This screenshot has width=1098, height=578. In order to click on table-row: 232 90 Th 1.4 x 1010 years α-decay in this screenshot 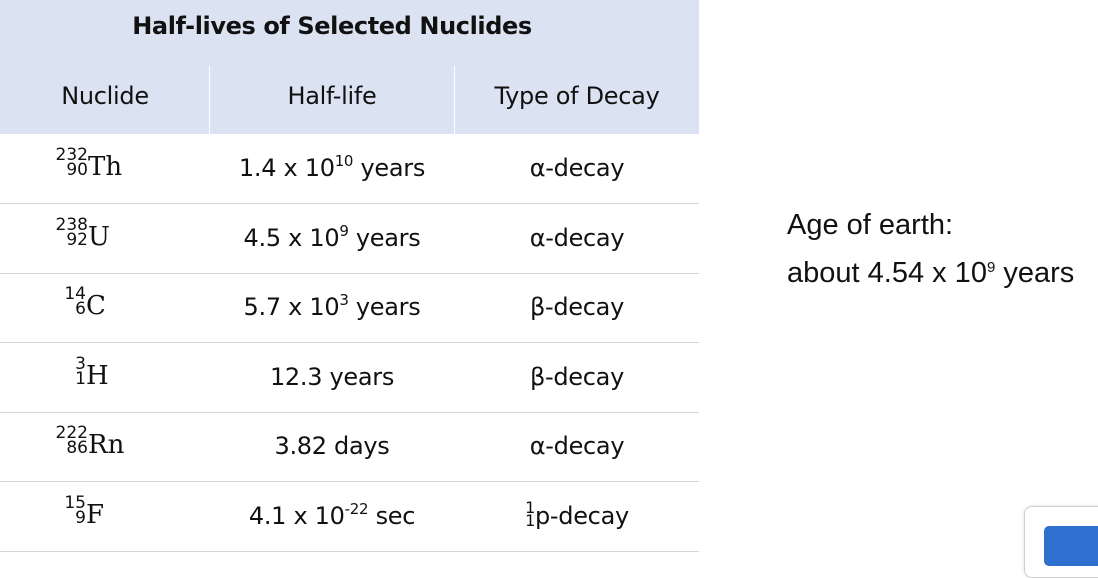, I will do `click(349, 168)`.